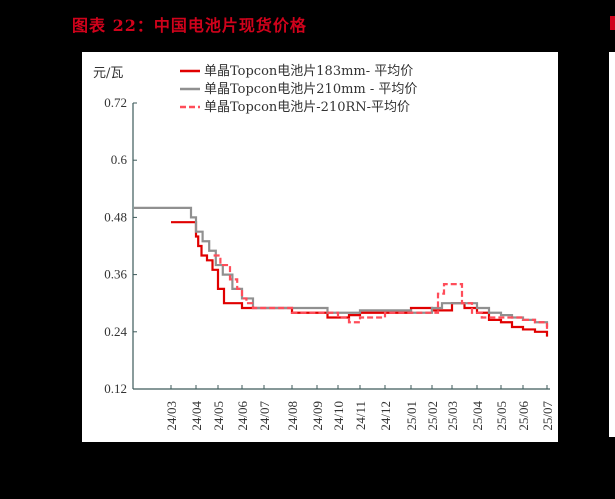  I want to click on x-tick-label: 24/08, so click(292, 416).